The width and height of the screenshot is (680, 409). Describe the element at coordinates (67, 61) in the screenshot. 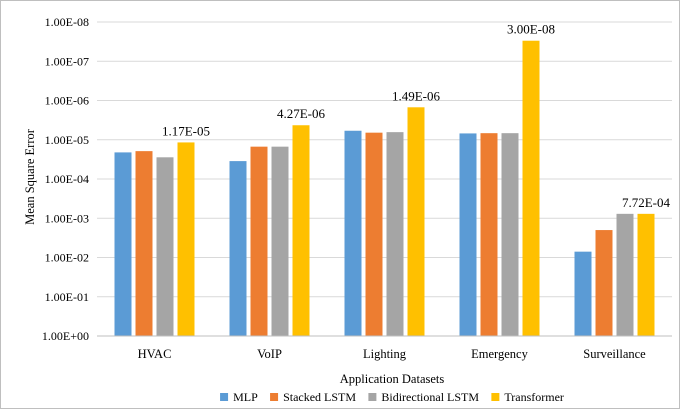

I see `y-tick-label: 1.00E-07` at that location.